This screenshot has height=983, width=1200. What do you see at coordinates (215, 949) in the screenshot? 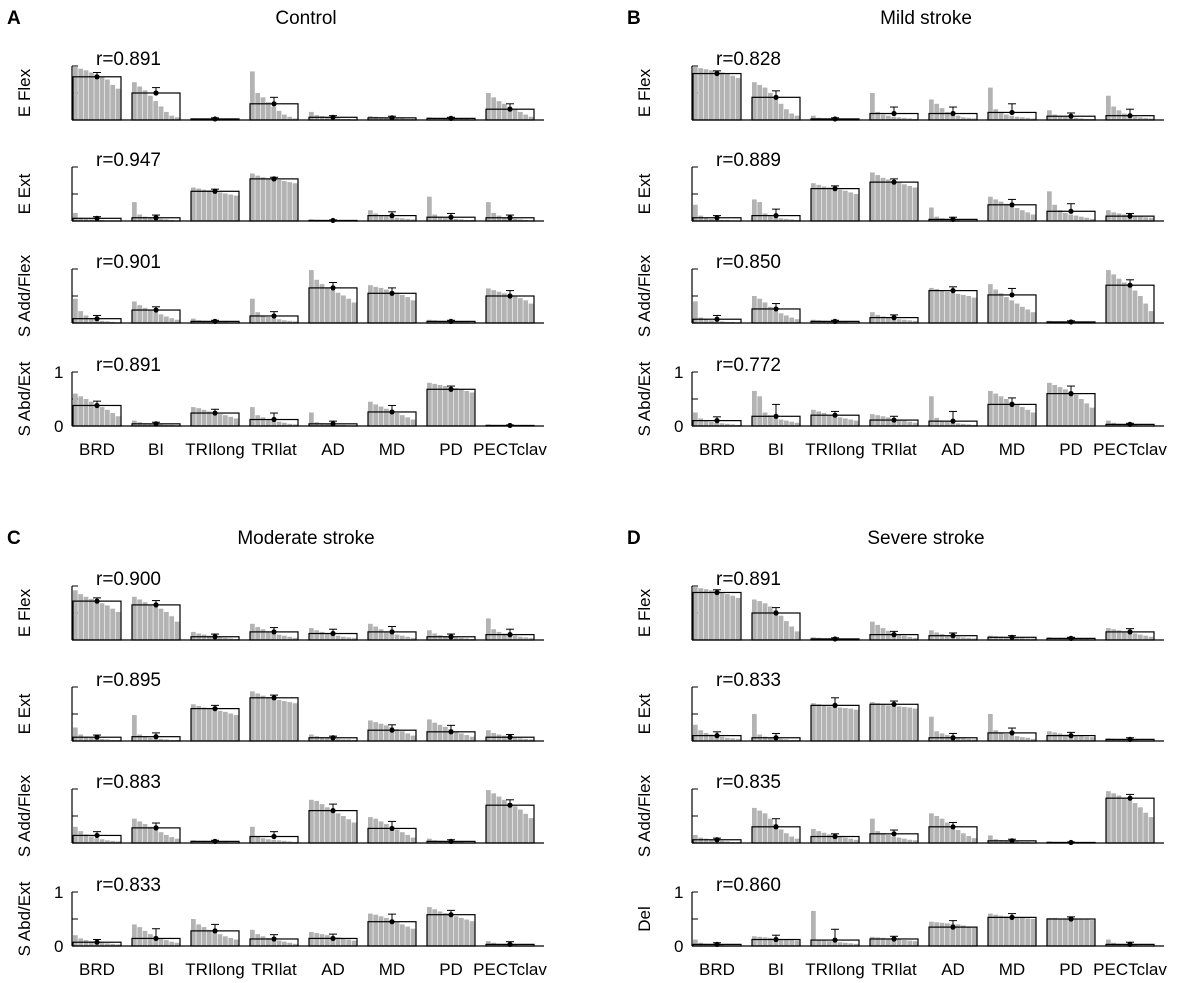
I see `category-group: TRIlong` at bounding box center [215, 949].